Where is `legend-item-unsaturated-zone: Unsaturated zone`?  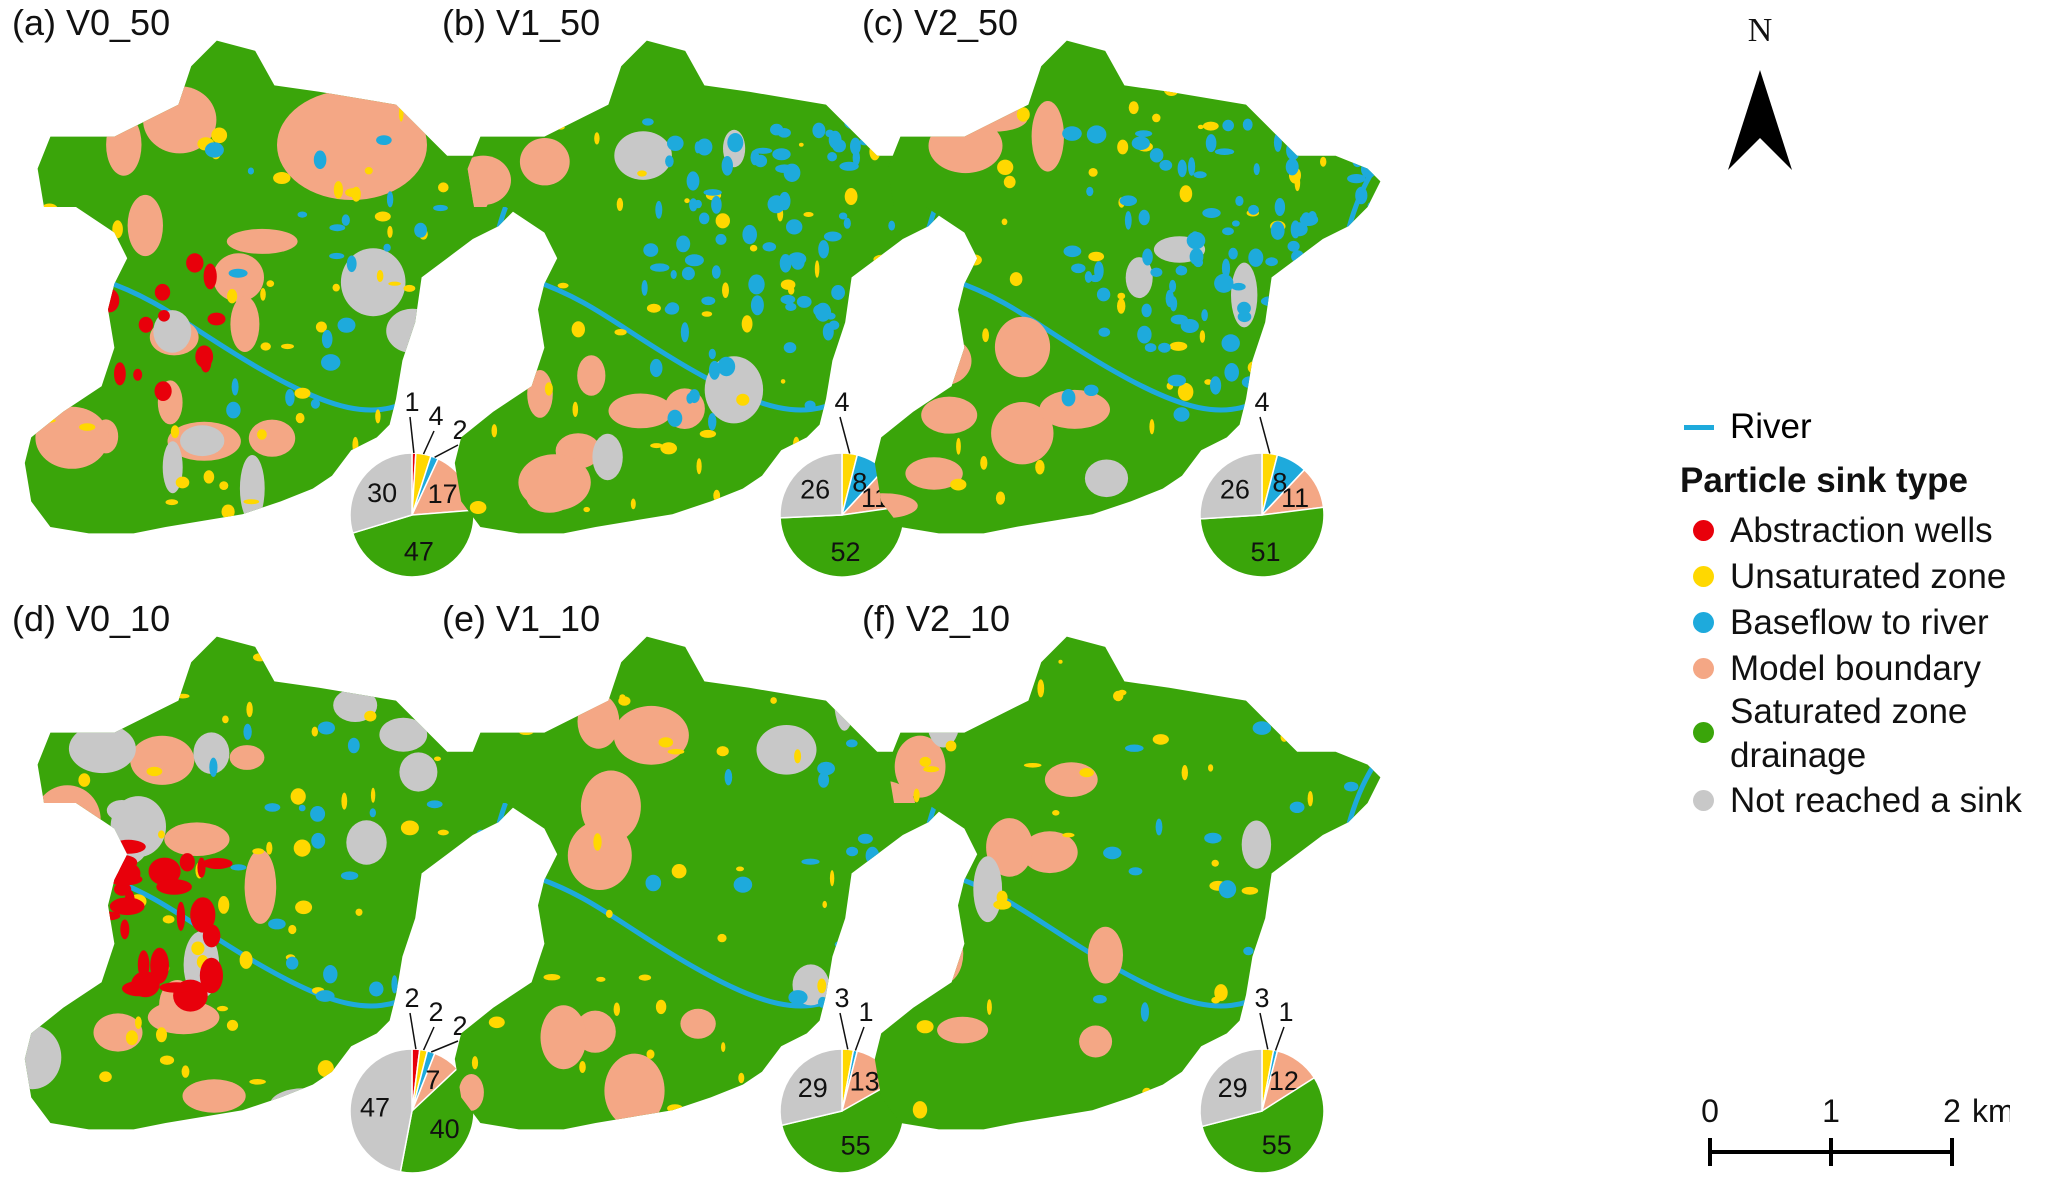 legend-item-unsaturated-zone: Unsaturated zone is located at coordinates (1870, 577).